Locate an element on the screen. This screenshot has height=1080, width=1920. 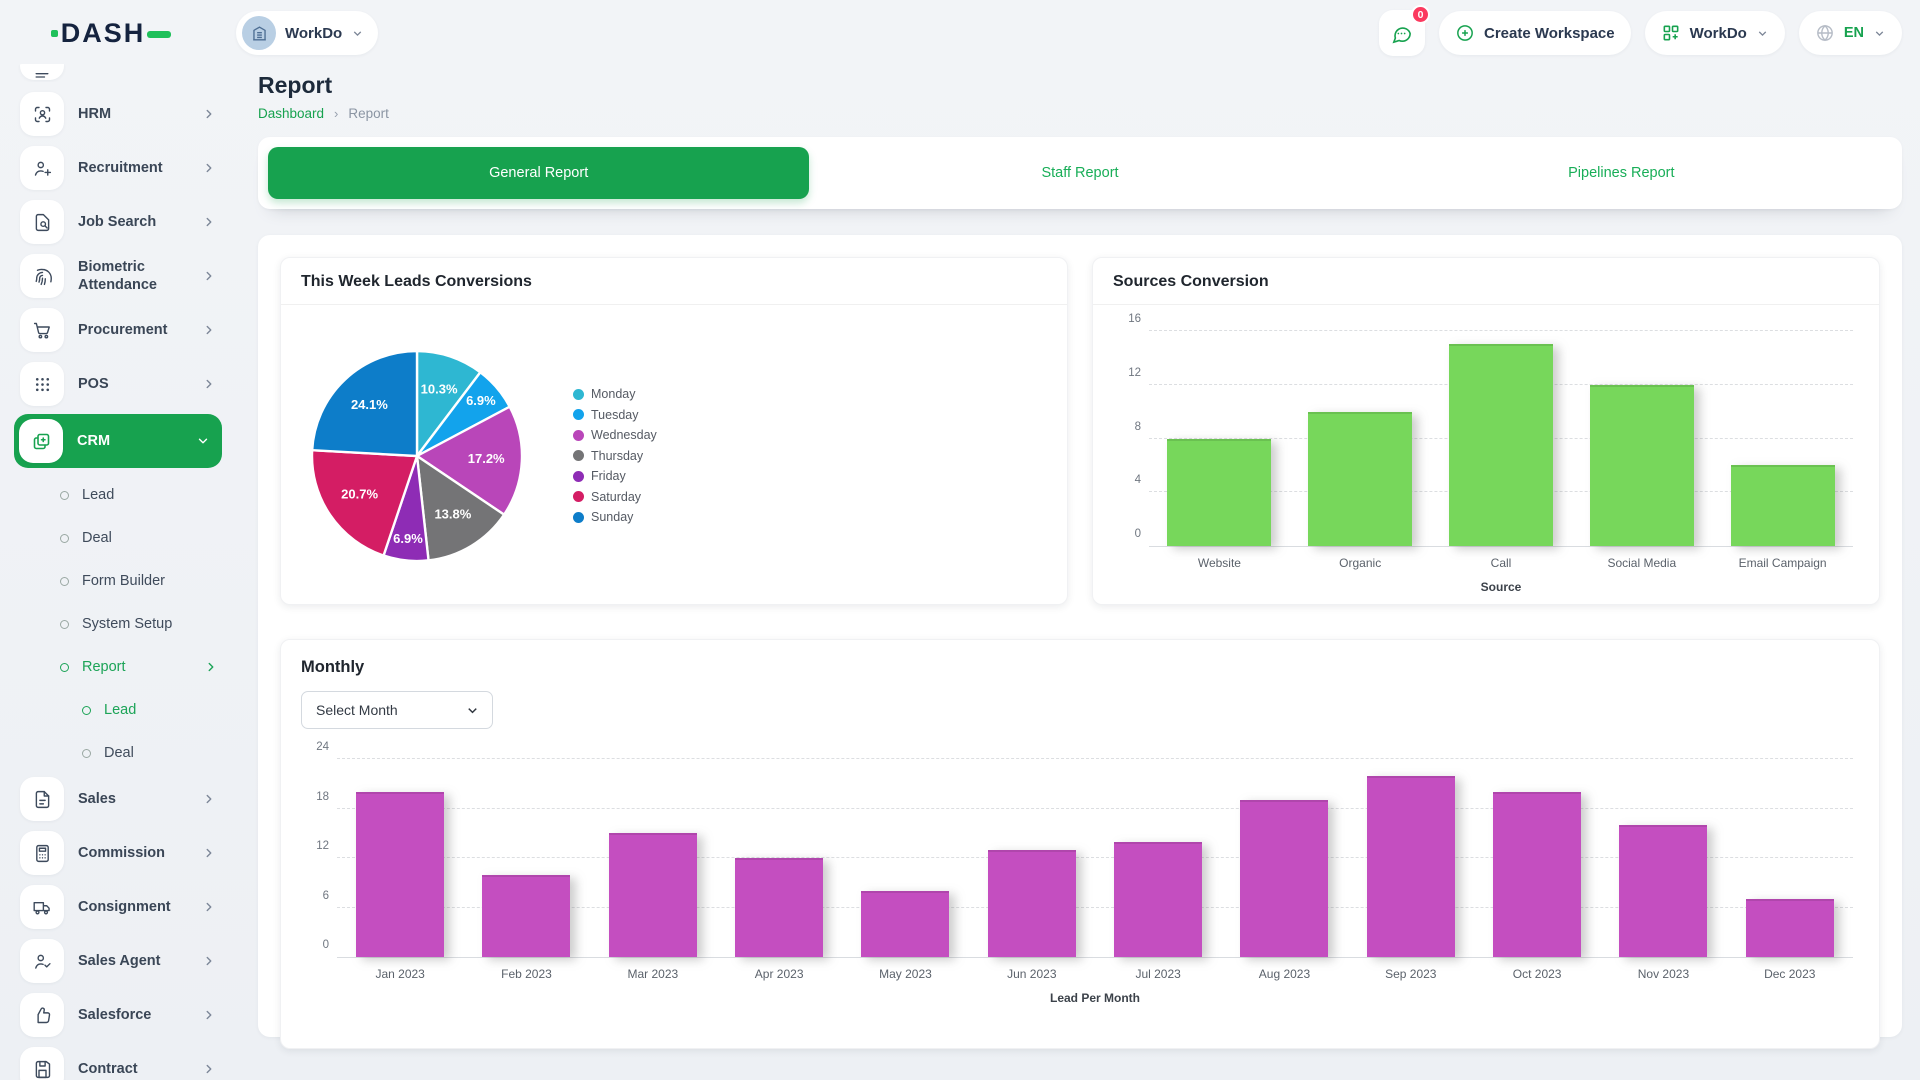
bar-may-2023 is located at coordinates (905, 924).